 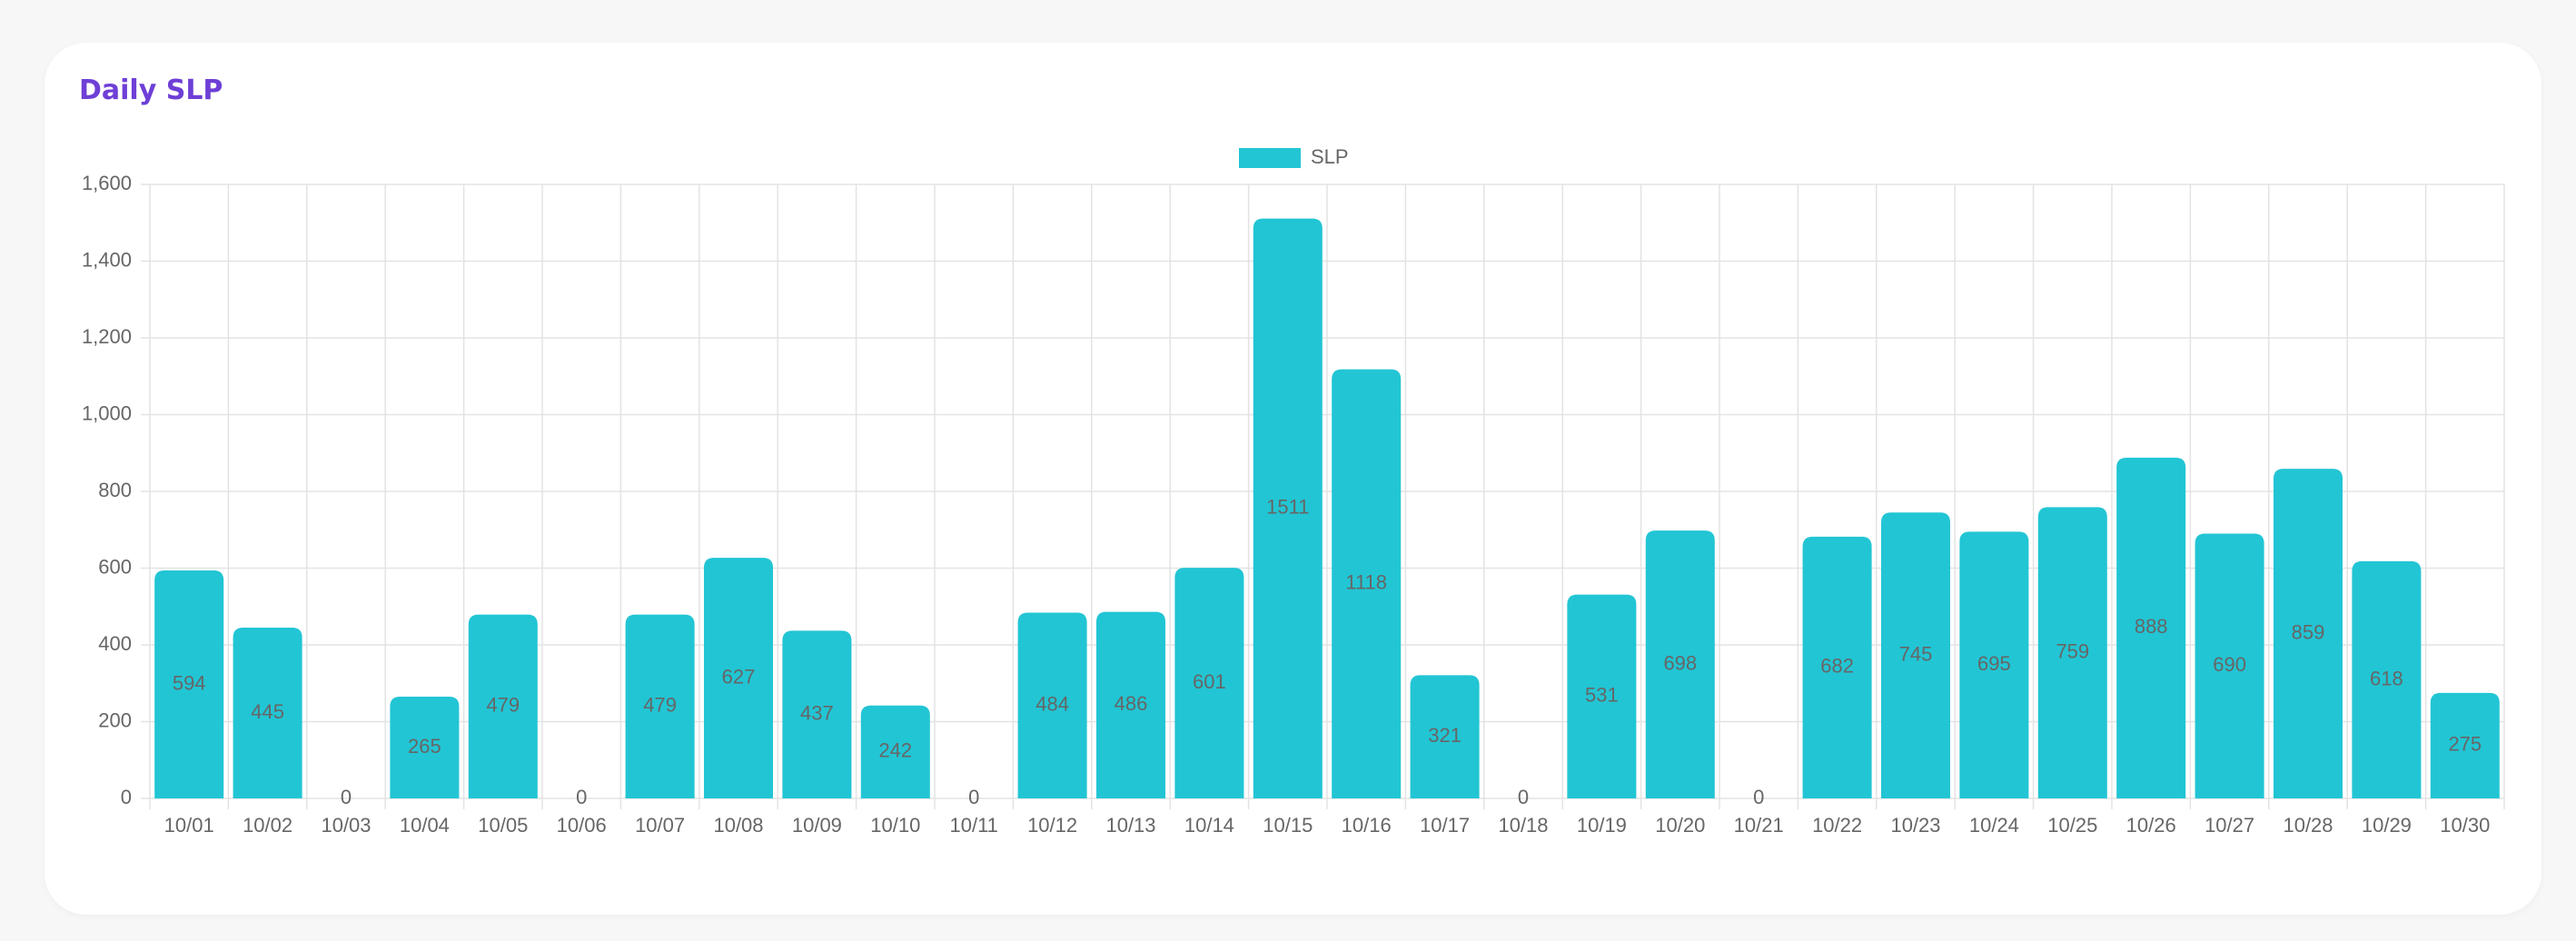 What do you see at coordinates (1367, 825) in the screenshot?
I see `x-tick-label: 10/16` at bounding box center [1367, 825].